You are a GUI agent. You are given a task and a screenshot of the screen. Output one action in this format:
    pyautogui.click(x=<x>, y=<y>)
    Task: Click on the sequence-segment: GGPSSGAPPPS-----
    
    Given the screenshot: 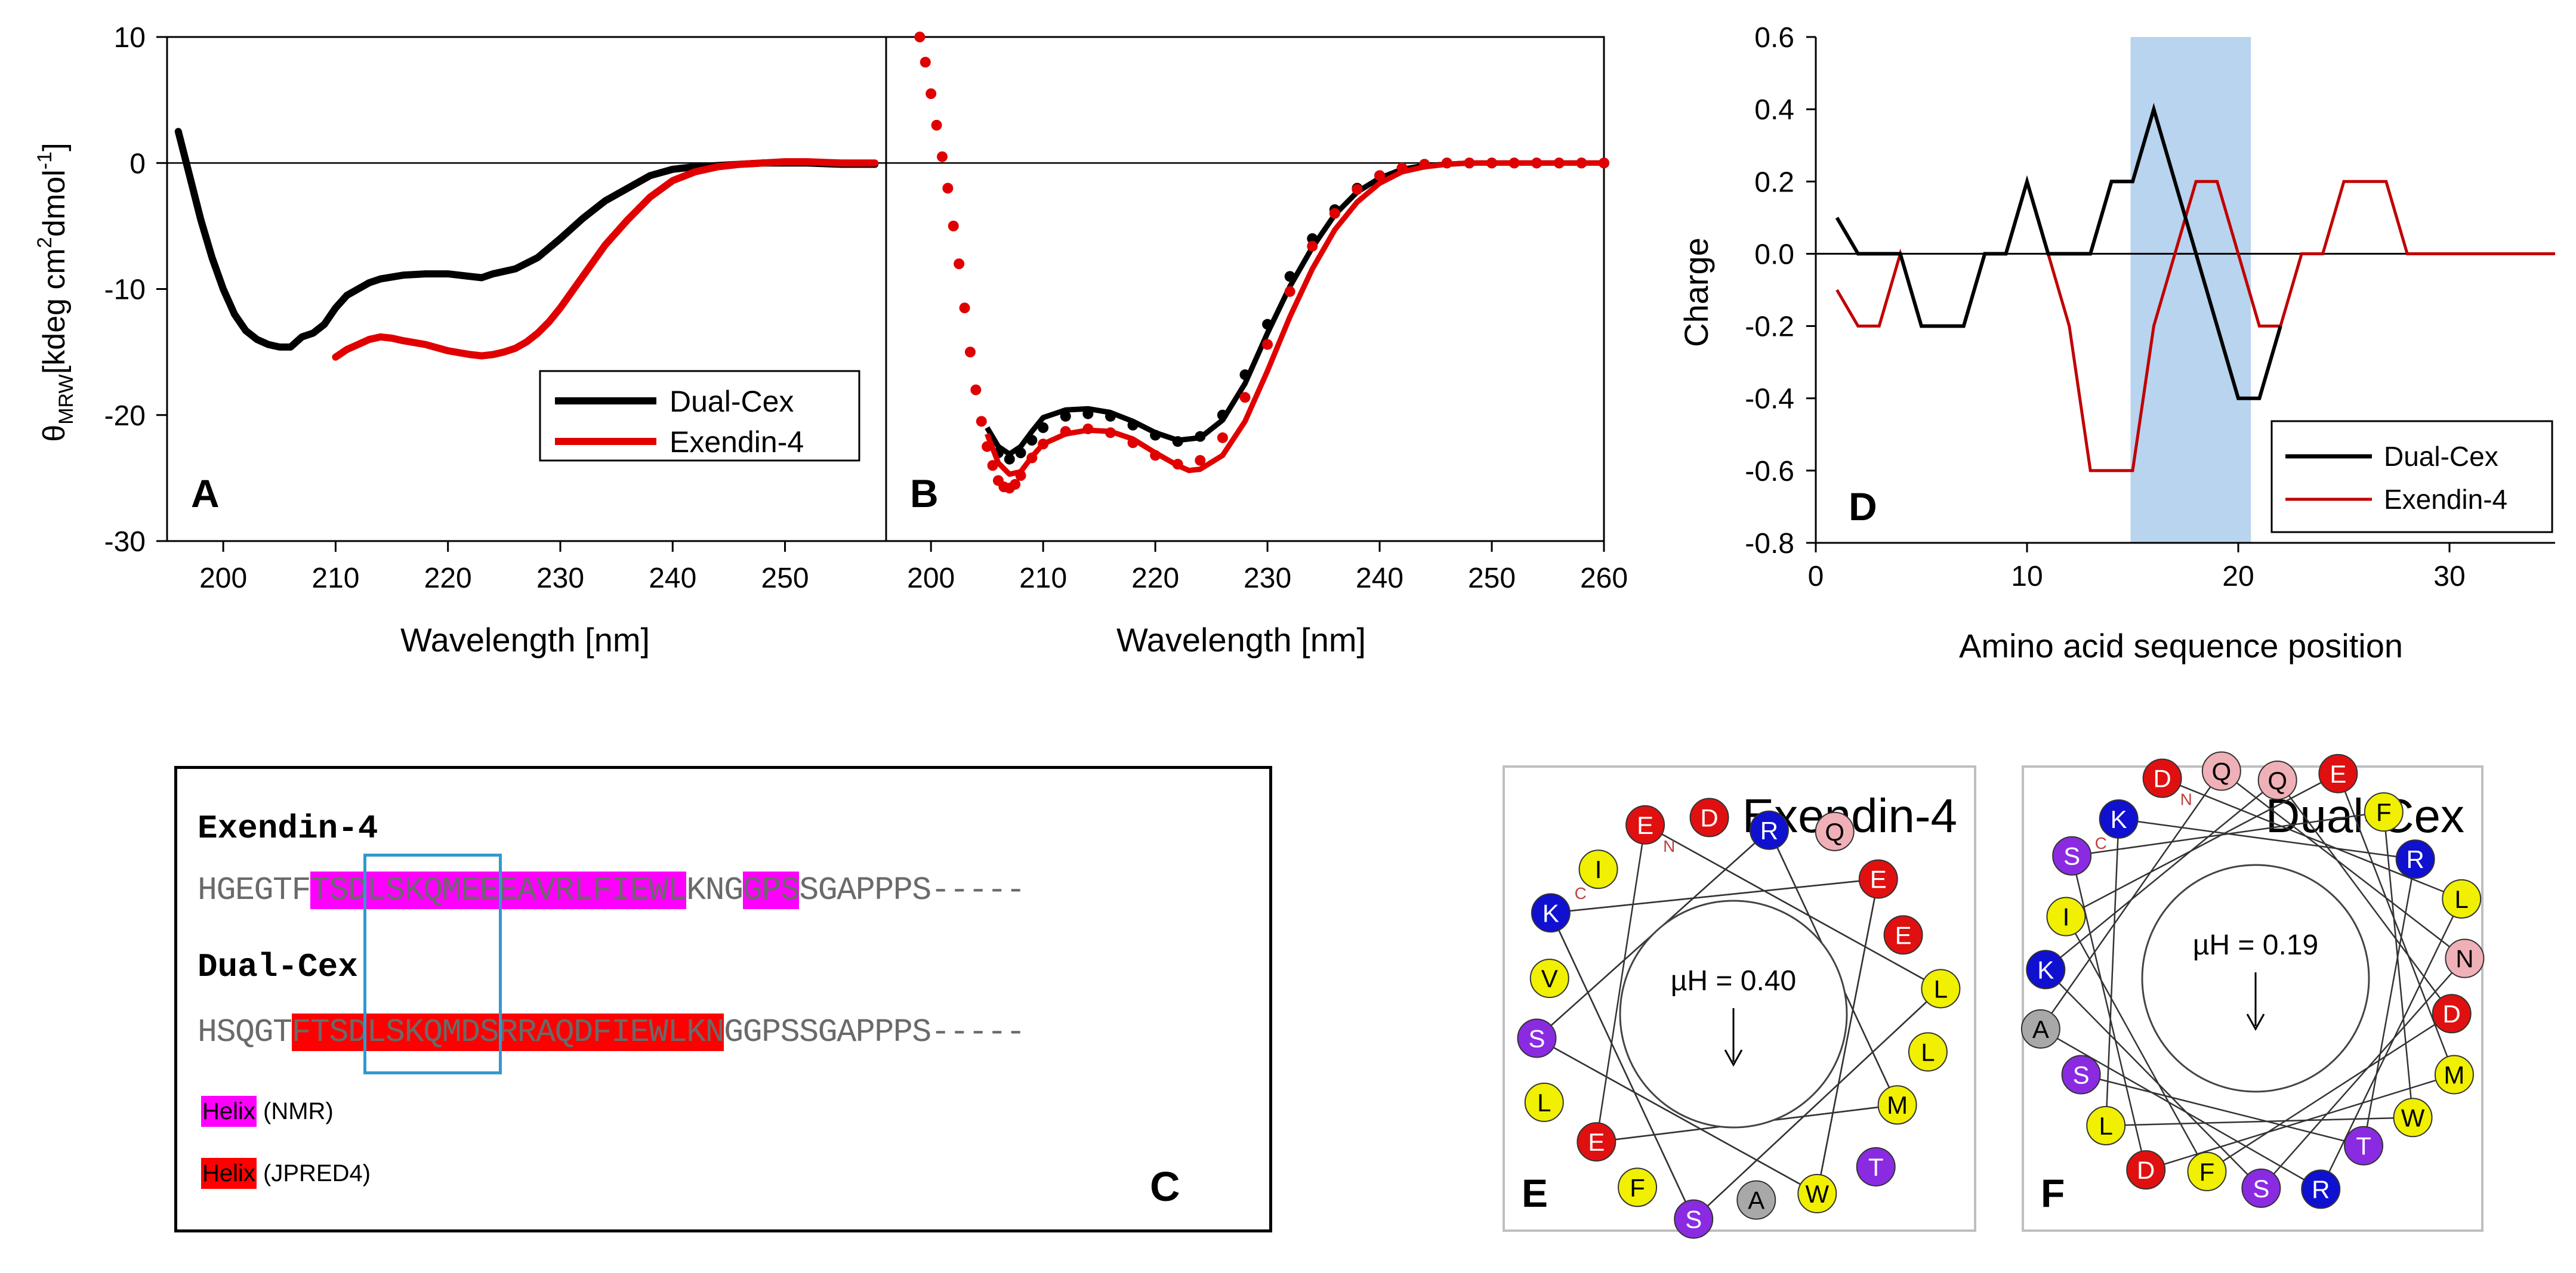 What is the action you would take?
    pyautogui.click(x=875, y=1032)
    